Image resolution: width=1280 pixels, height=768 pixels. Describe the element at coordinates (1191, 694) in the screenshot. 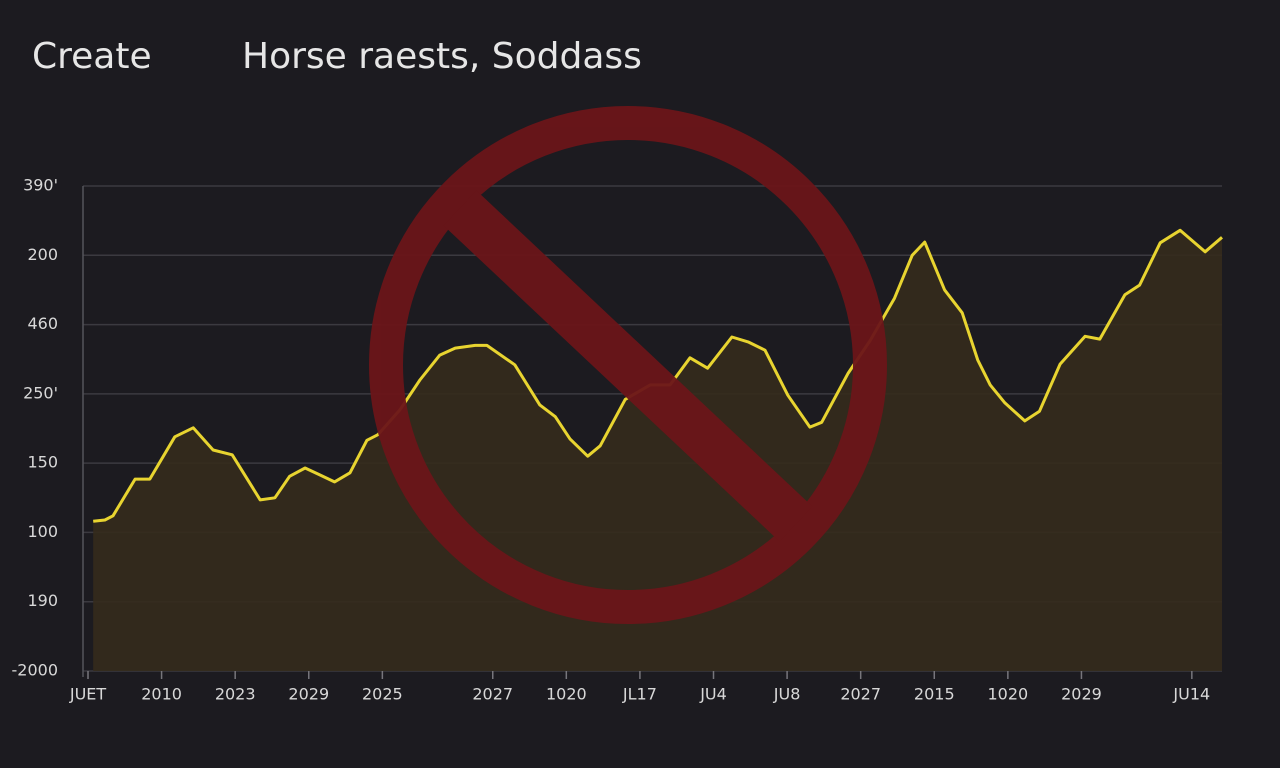

I see `x-tick-label: JU14` at that location.